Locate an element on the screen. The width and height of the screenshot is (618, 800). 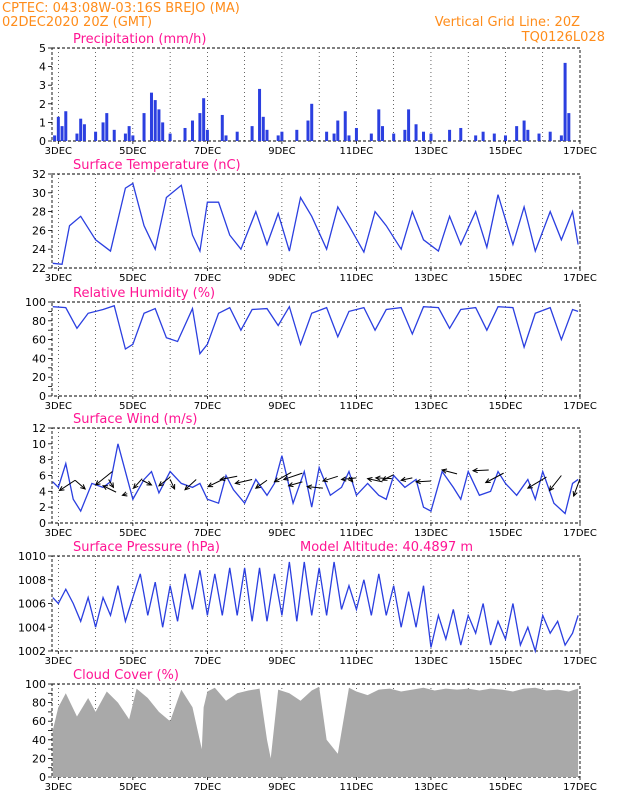
wind-title: Surface Wind (m/s) is located at coordinates (135, 419).